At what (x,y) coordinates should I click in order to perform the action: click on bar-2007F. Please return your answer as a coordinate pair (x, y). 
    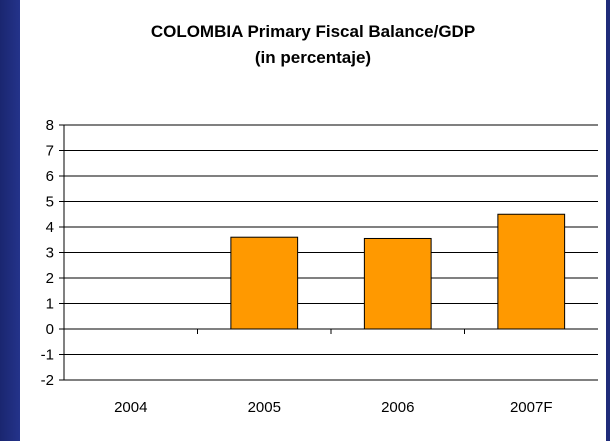
    Looking at the image, I should click on (531, 271).